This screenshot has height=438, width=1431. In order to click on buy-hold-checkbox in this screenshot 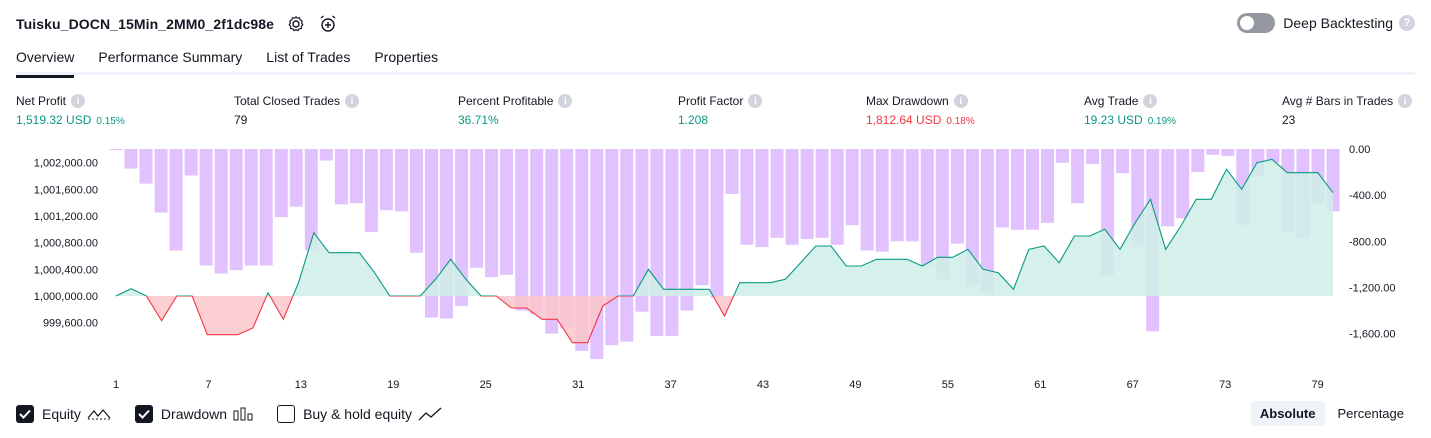, I will do `click(286, 414)`.